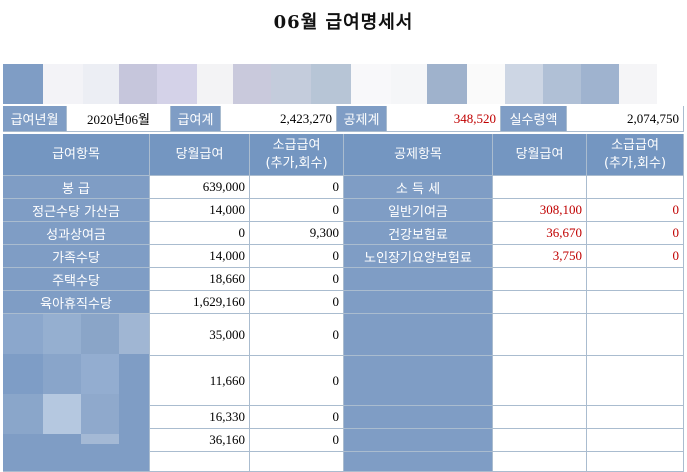  I want to click on pay-retro-value: 9,300, so click(297, 233).